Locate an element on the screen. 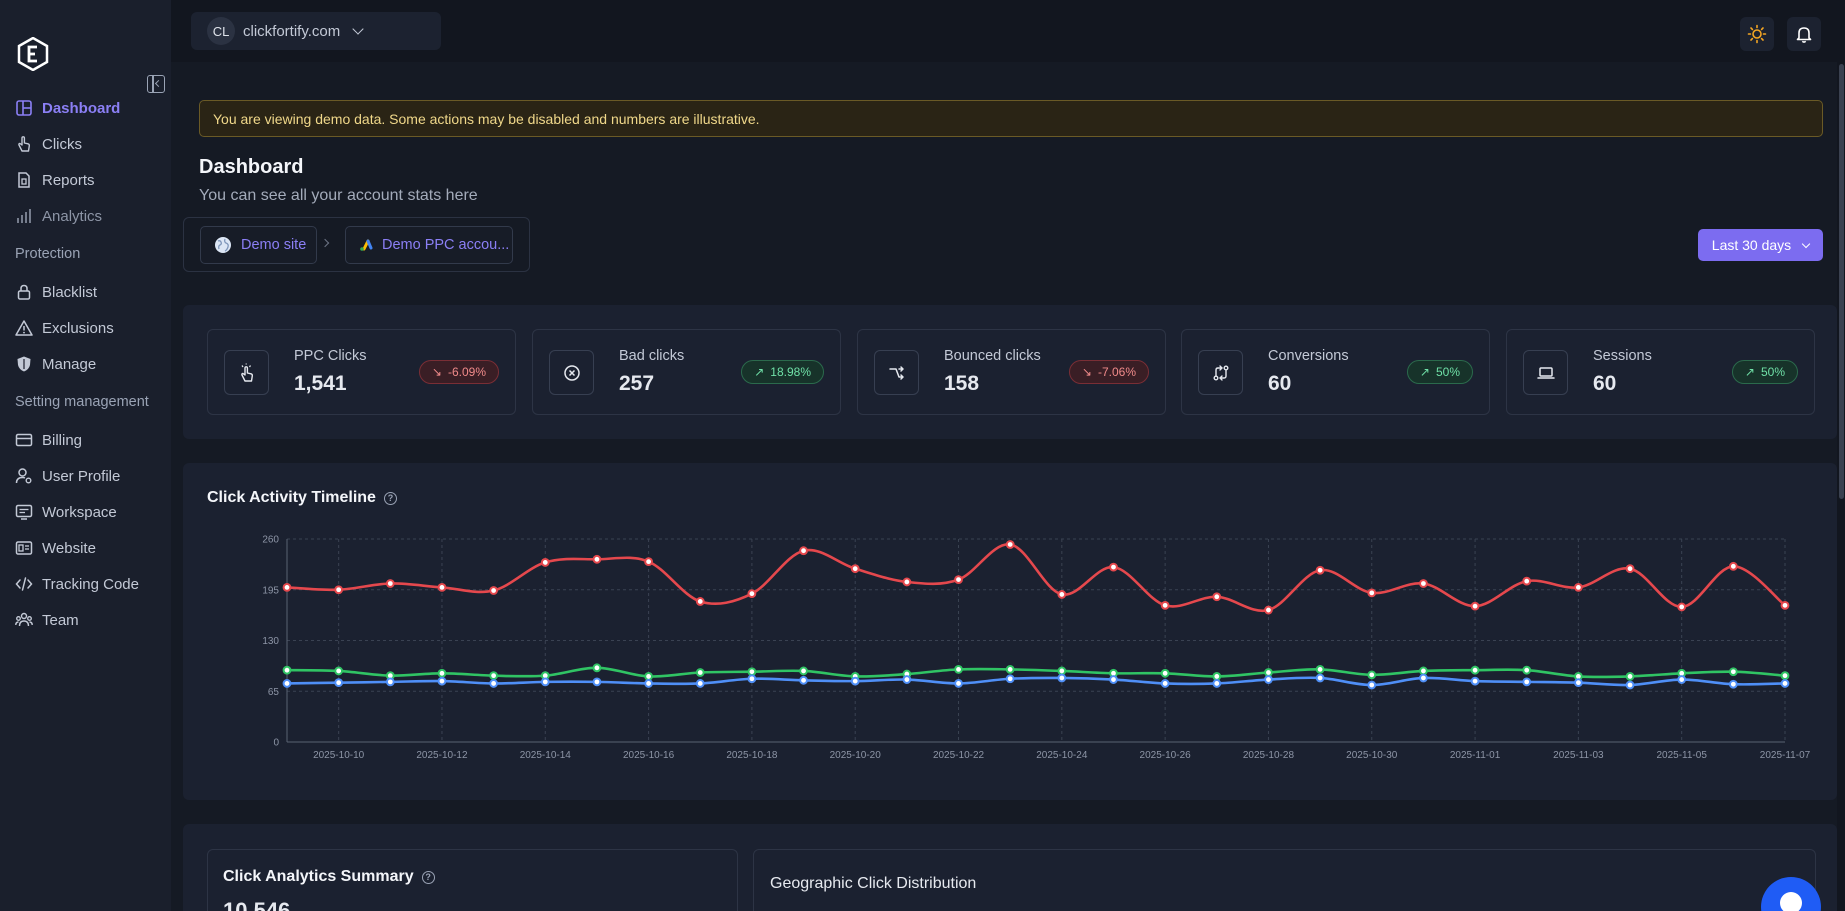  sidebar-item-website: Website is located at coordinates (55, 548).